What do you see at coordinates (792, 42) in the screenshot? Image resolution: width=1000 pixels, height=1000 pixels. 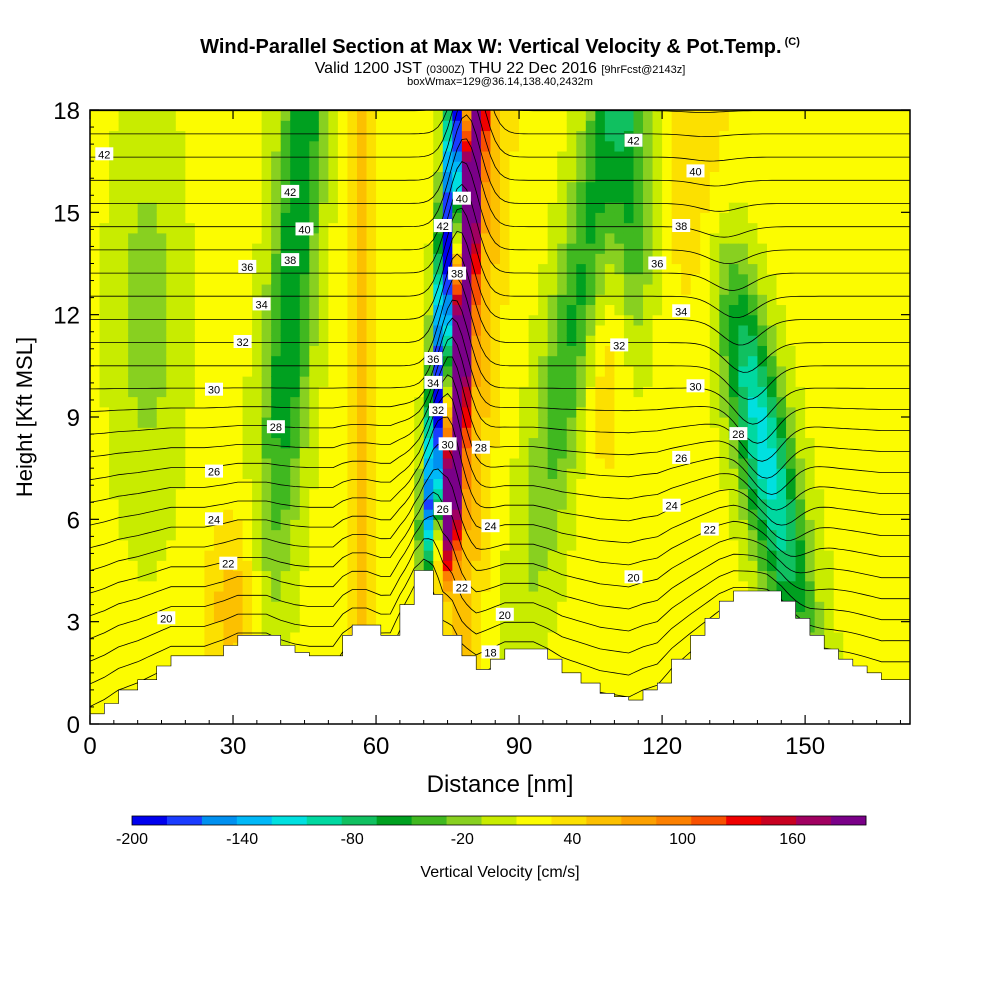 I see `chart-title-corner: (C)` at bounding box center [792, 42].